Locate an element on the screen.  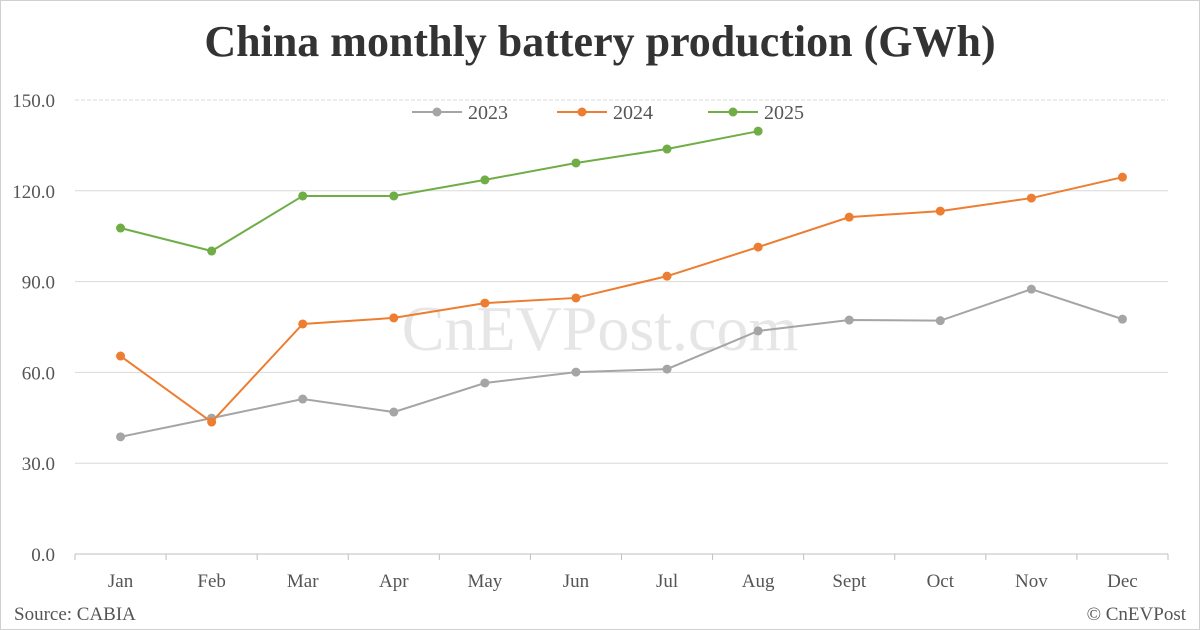
data-point-2023-Mar is located at coordinates (303, 399).